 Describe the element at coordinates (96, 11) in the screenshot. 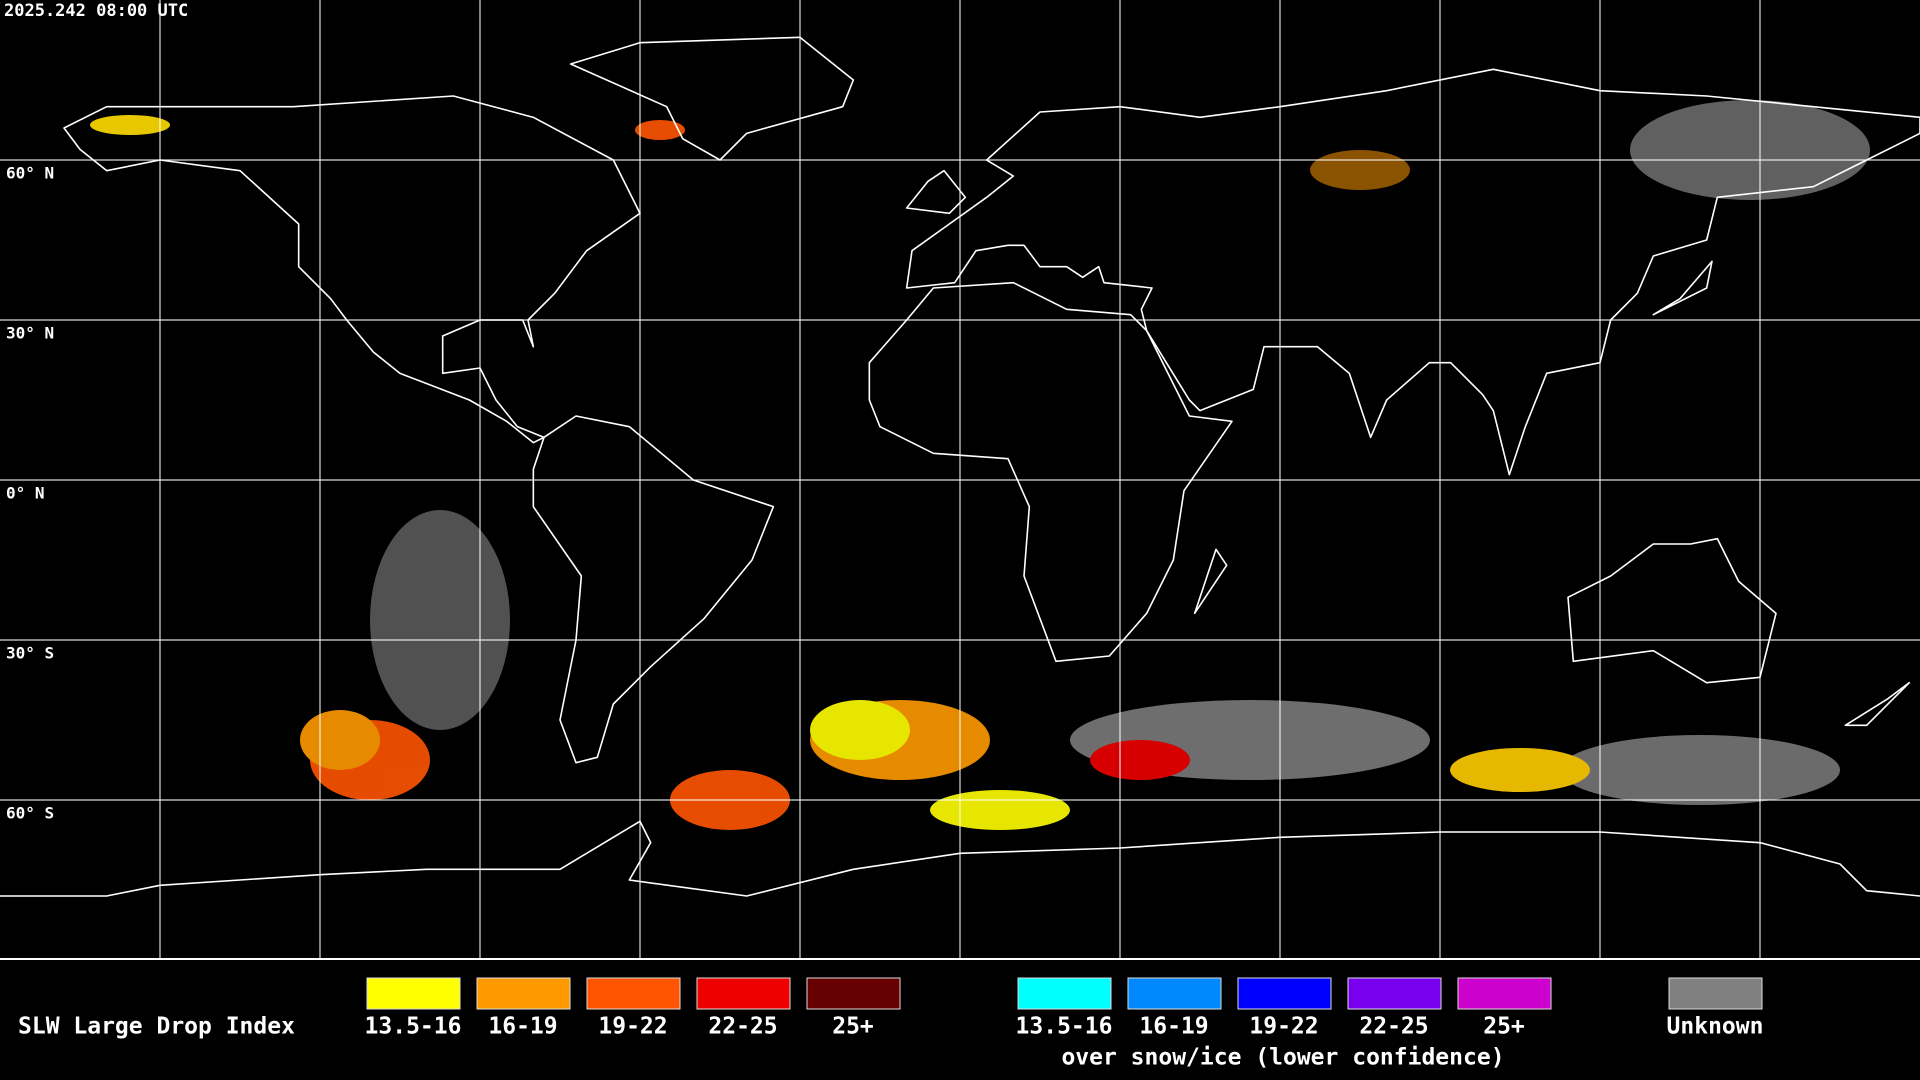

I see `timestamp: 2025.242 08:00 UTC` at that location.